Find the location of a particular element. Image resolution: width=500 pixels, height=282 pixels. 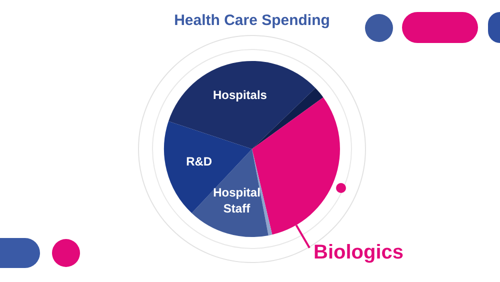

slice-label: Hospital Staff is located at coordinates (236, 201).